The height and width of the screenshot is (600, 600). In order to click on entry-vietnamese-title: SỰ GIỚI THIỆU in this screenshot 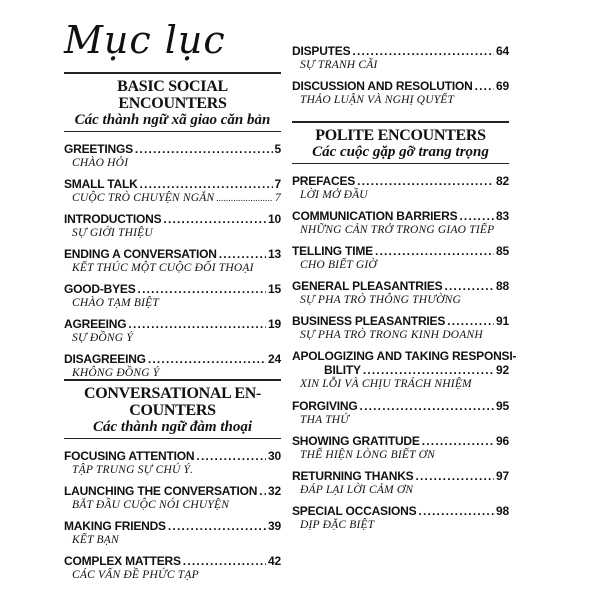, I will do `click(112, 233)`.